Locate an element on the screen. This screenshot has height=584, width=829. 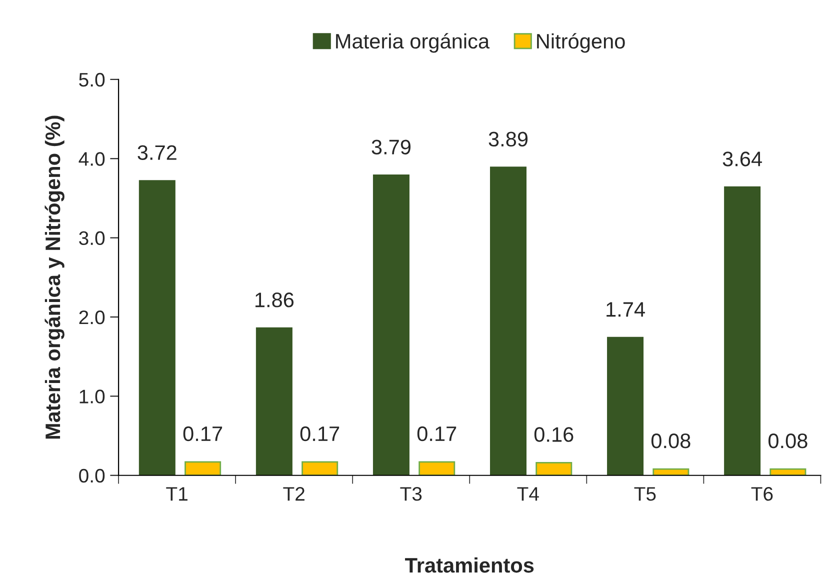
data-label: 3.89 is located at coordinates (508, 139).